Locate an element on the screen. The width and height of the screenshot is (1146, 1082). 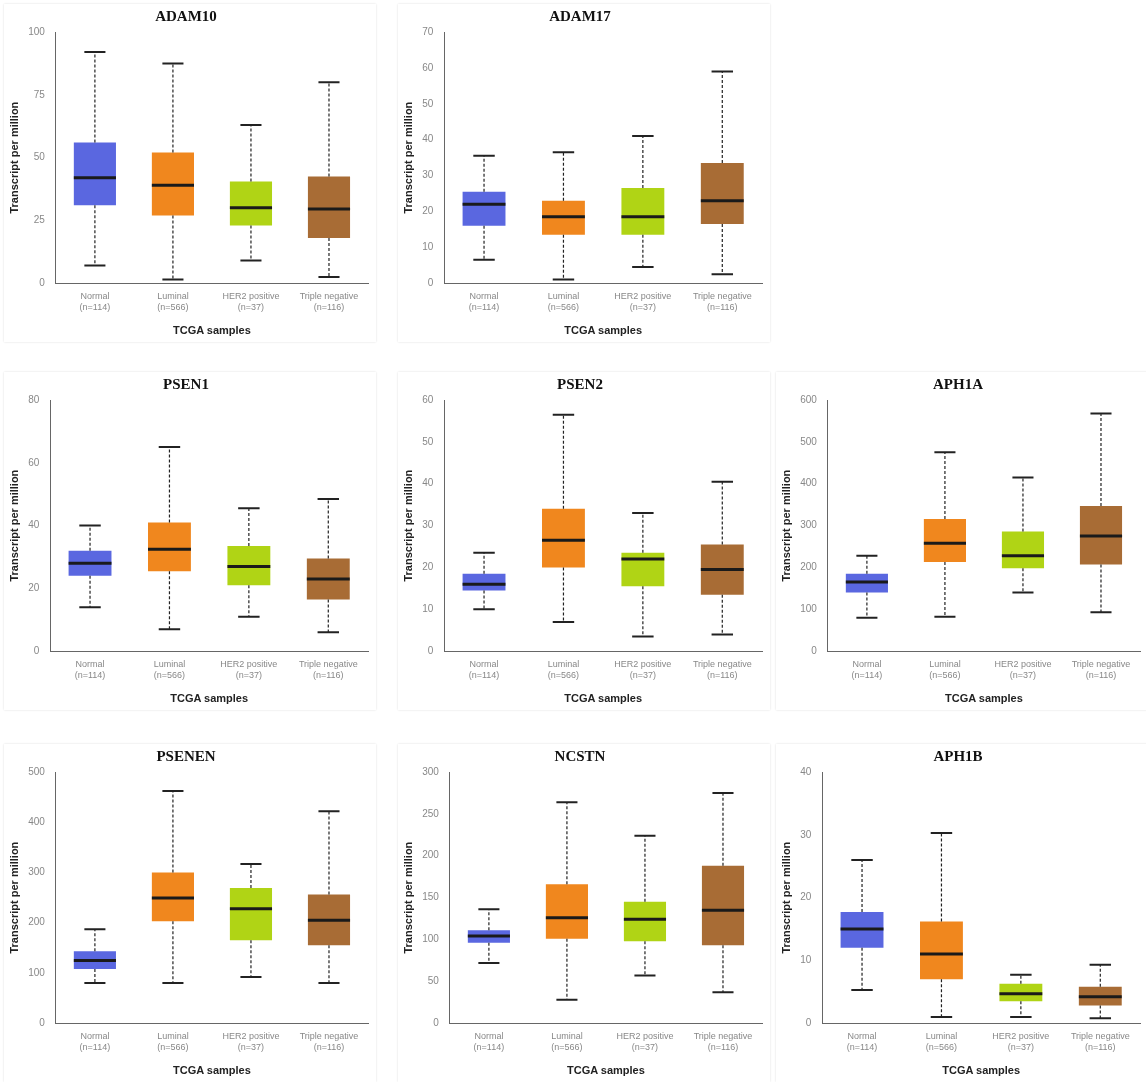
y-tick-label: 150 is located at coordinates (431, 897).